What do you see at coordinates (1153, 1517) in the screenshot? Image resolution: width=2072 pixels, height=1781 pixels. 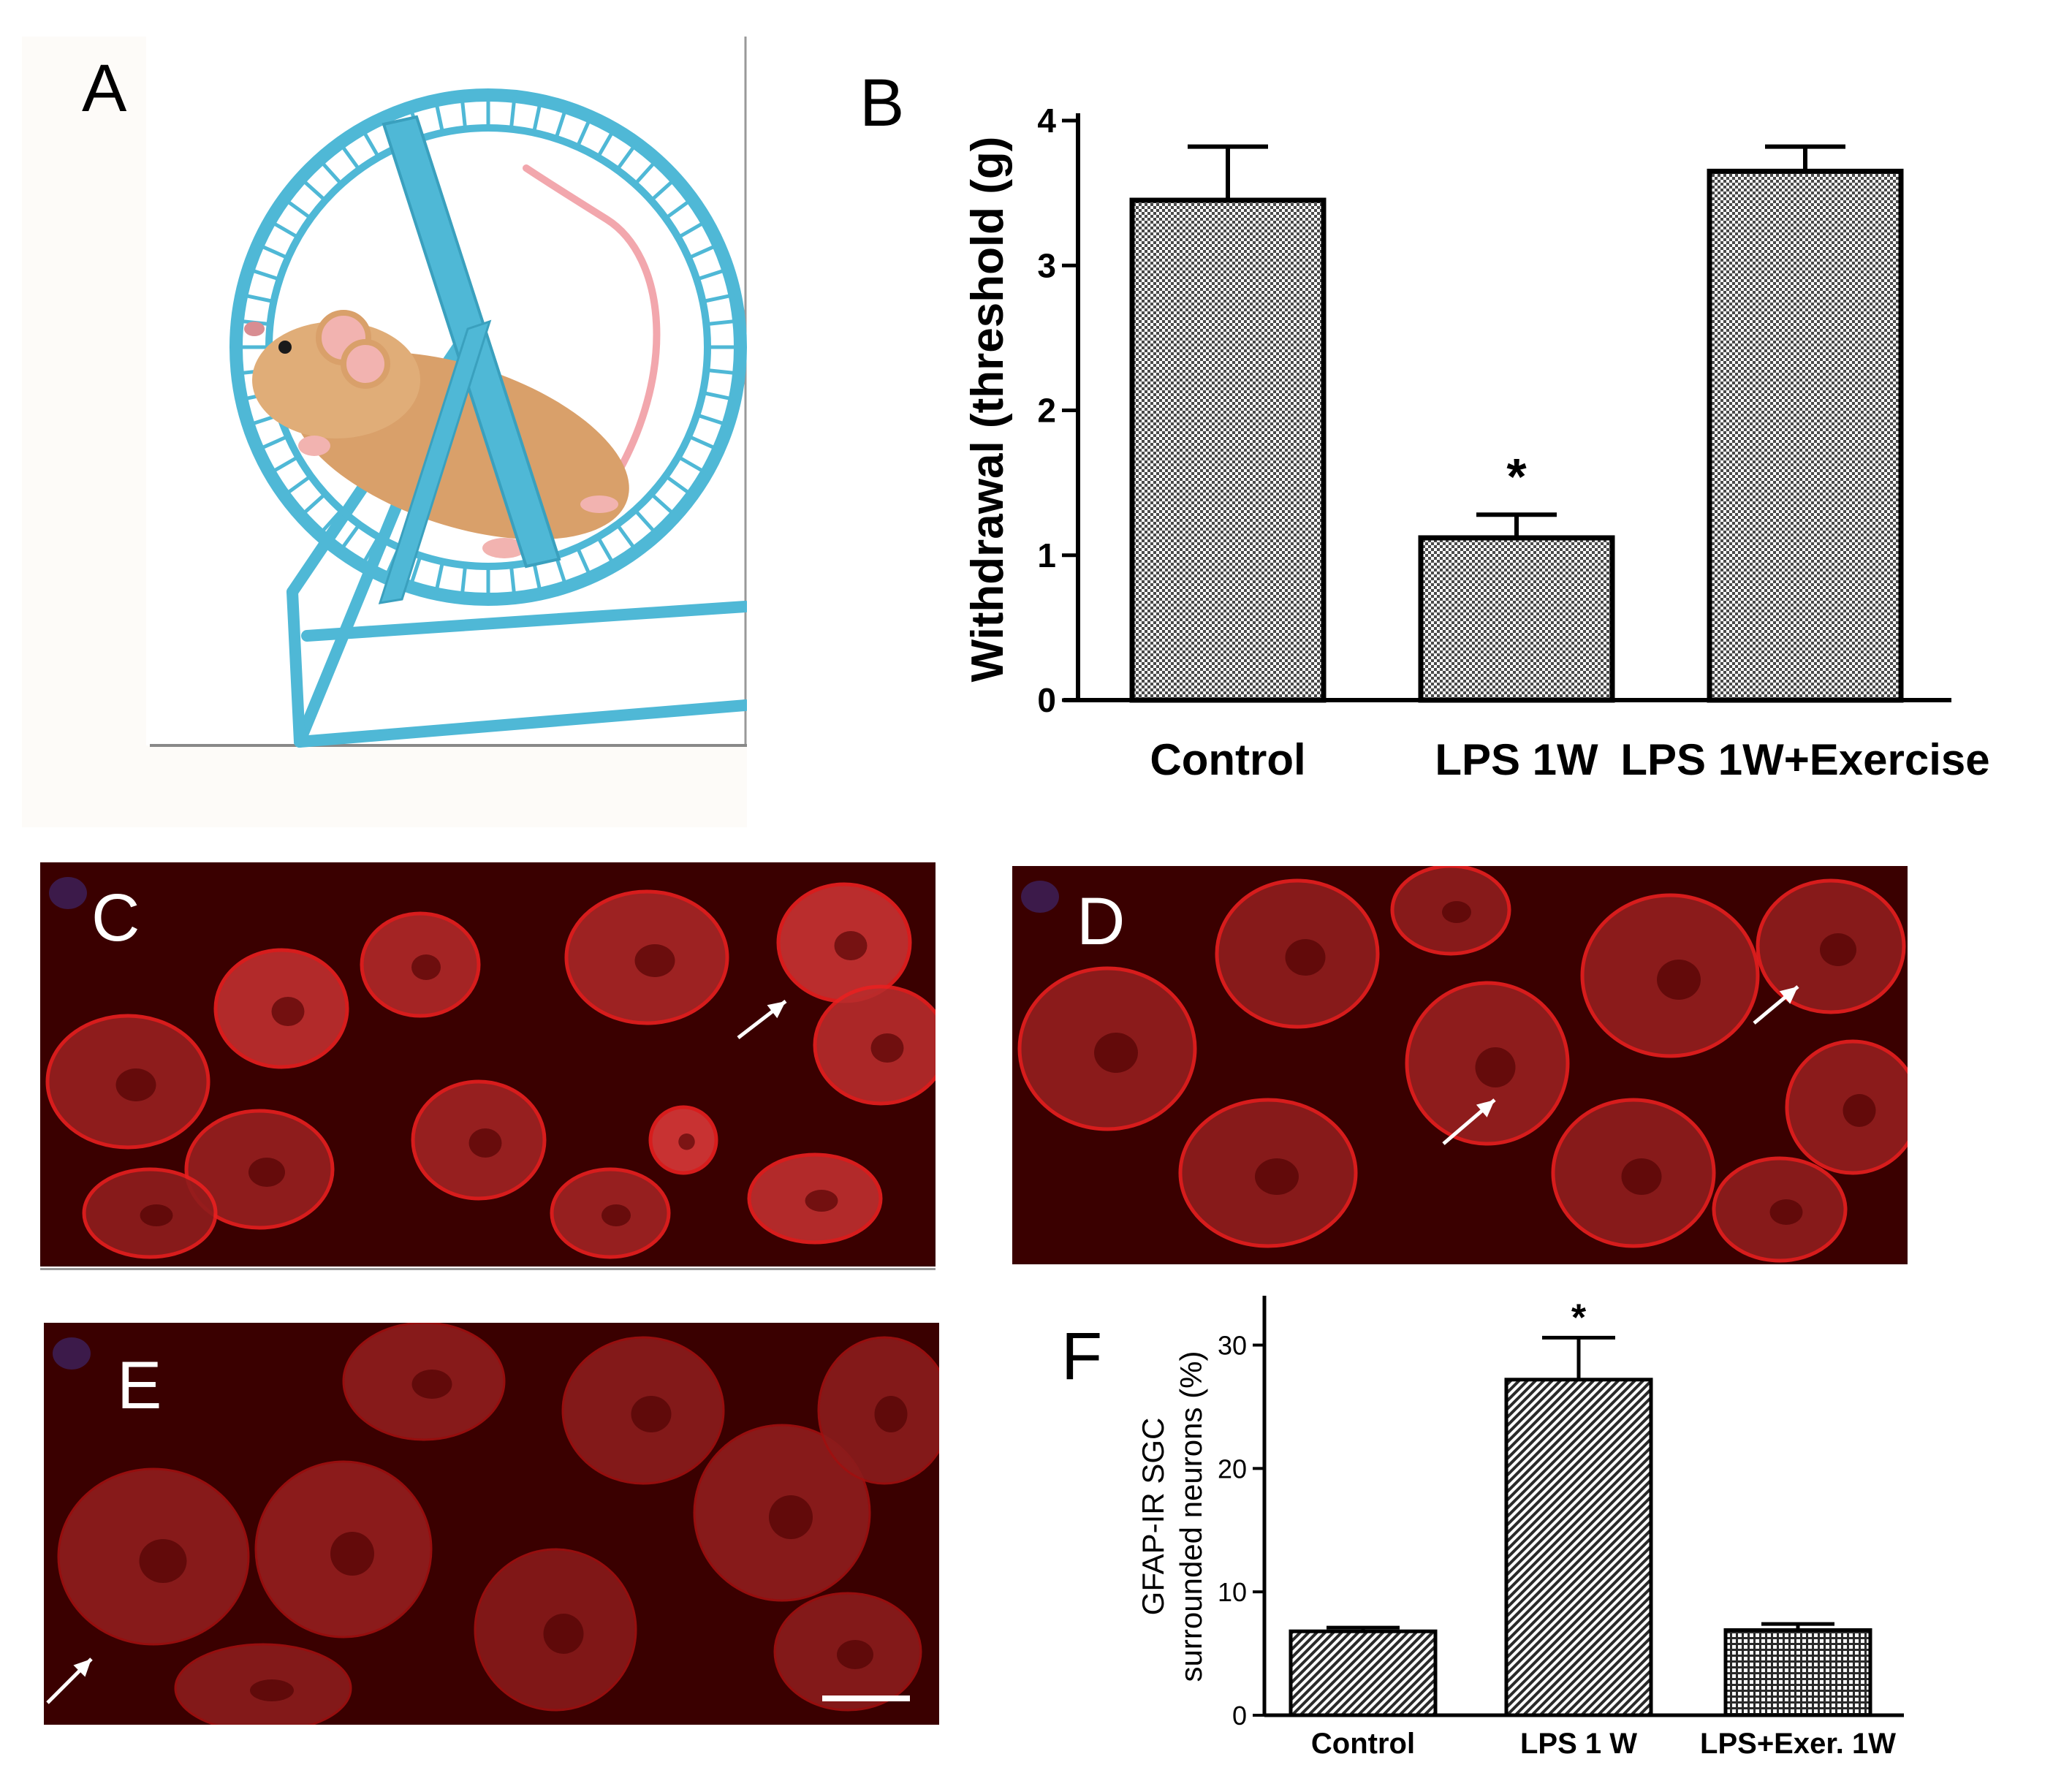 I see `y-axis-label: GFAP-IR SGC` at bounding box center [1153, 1517].